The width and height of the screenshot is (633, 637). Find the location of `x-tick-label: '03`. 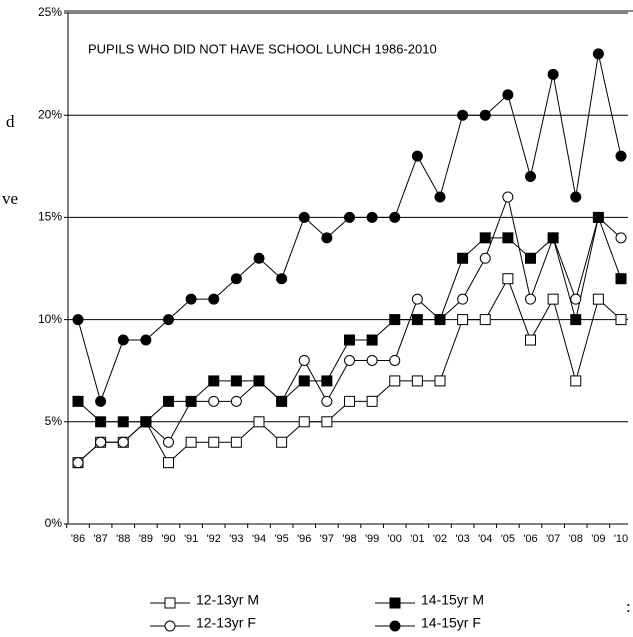

x-tick-label: '03 is located at coordinates (462, 539).